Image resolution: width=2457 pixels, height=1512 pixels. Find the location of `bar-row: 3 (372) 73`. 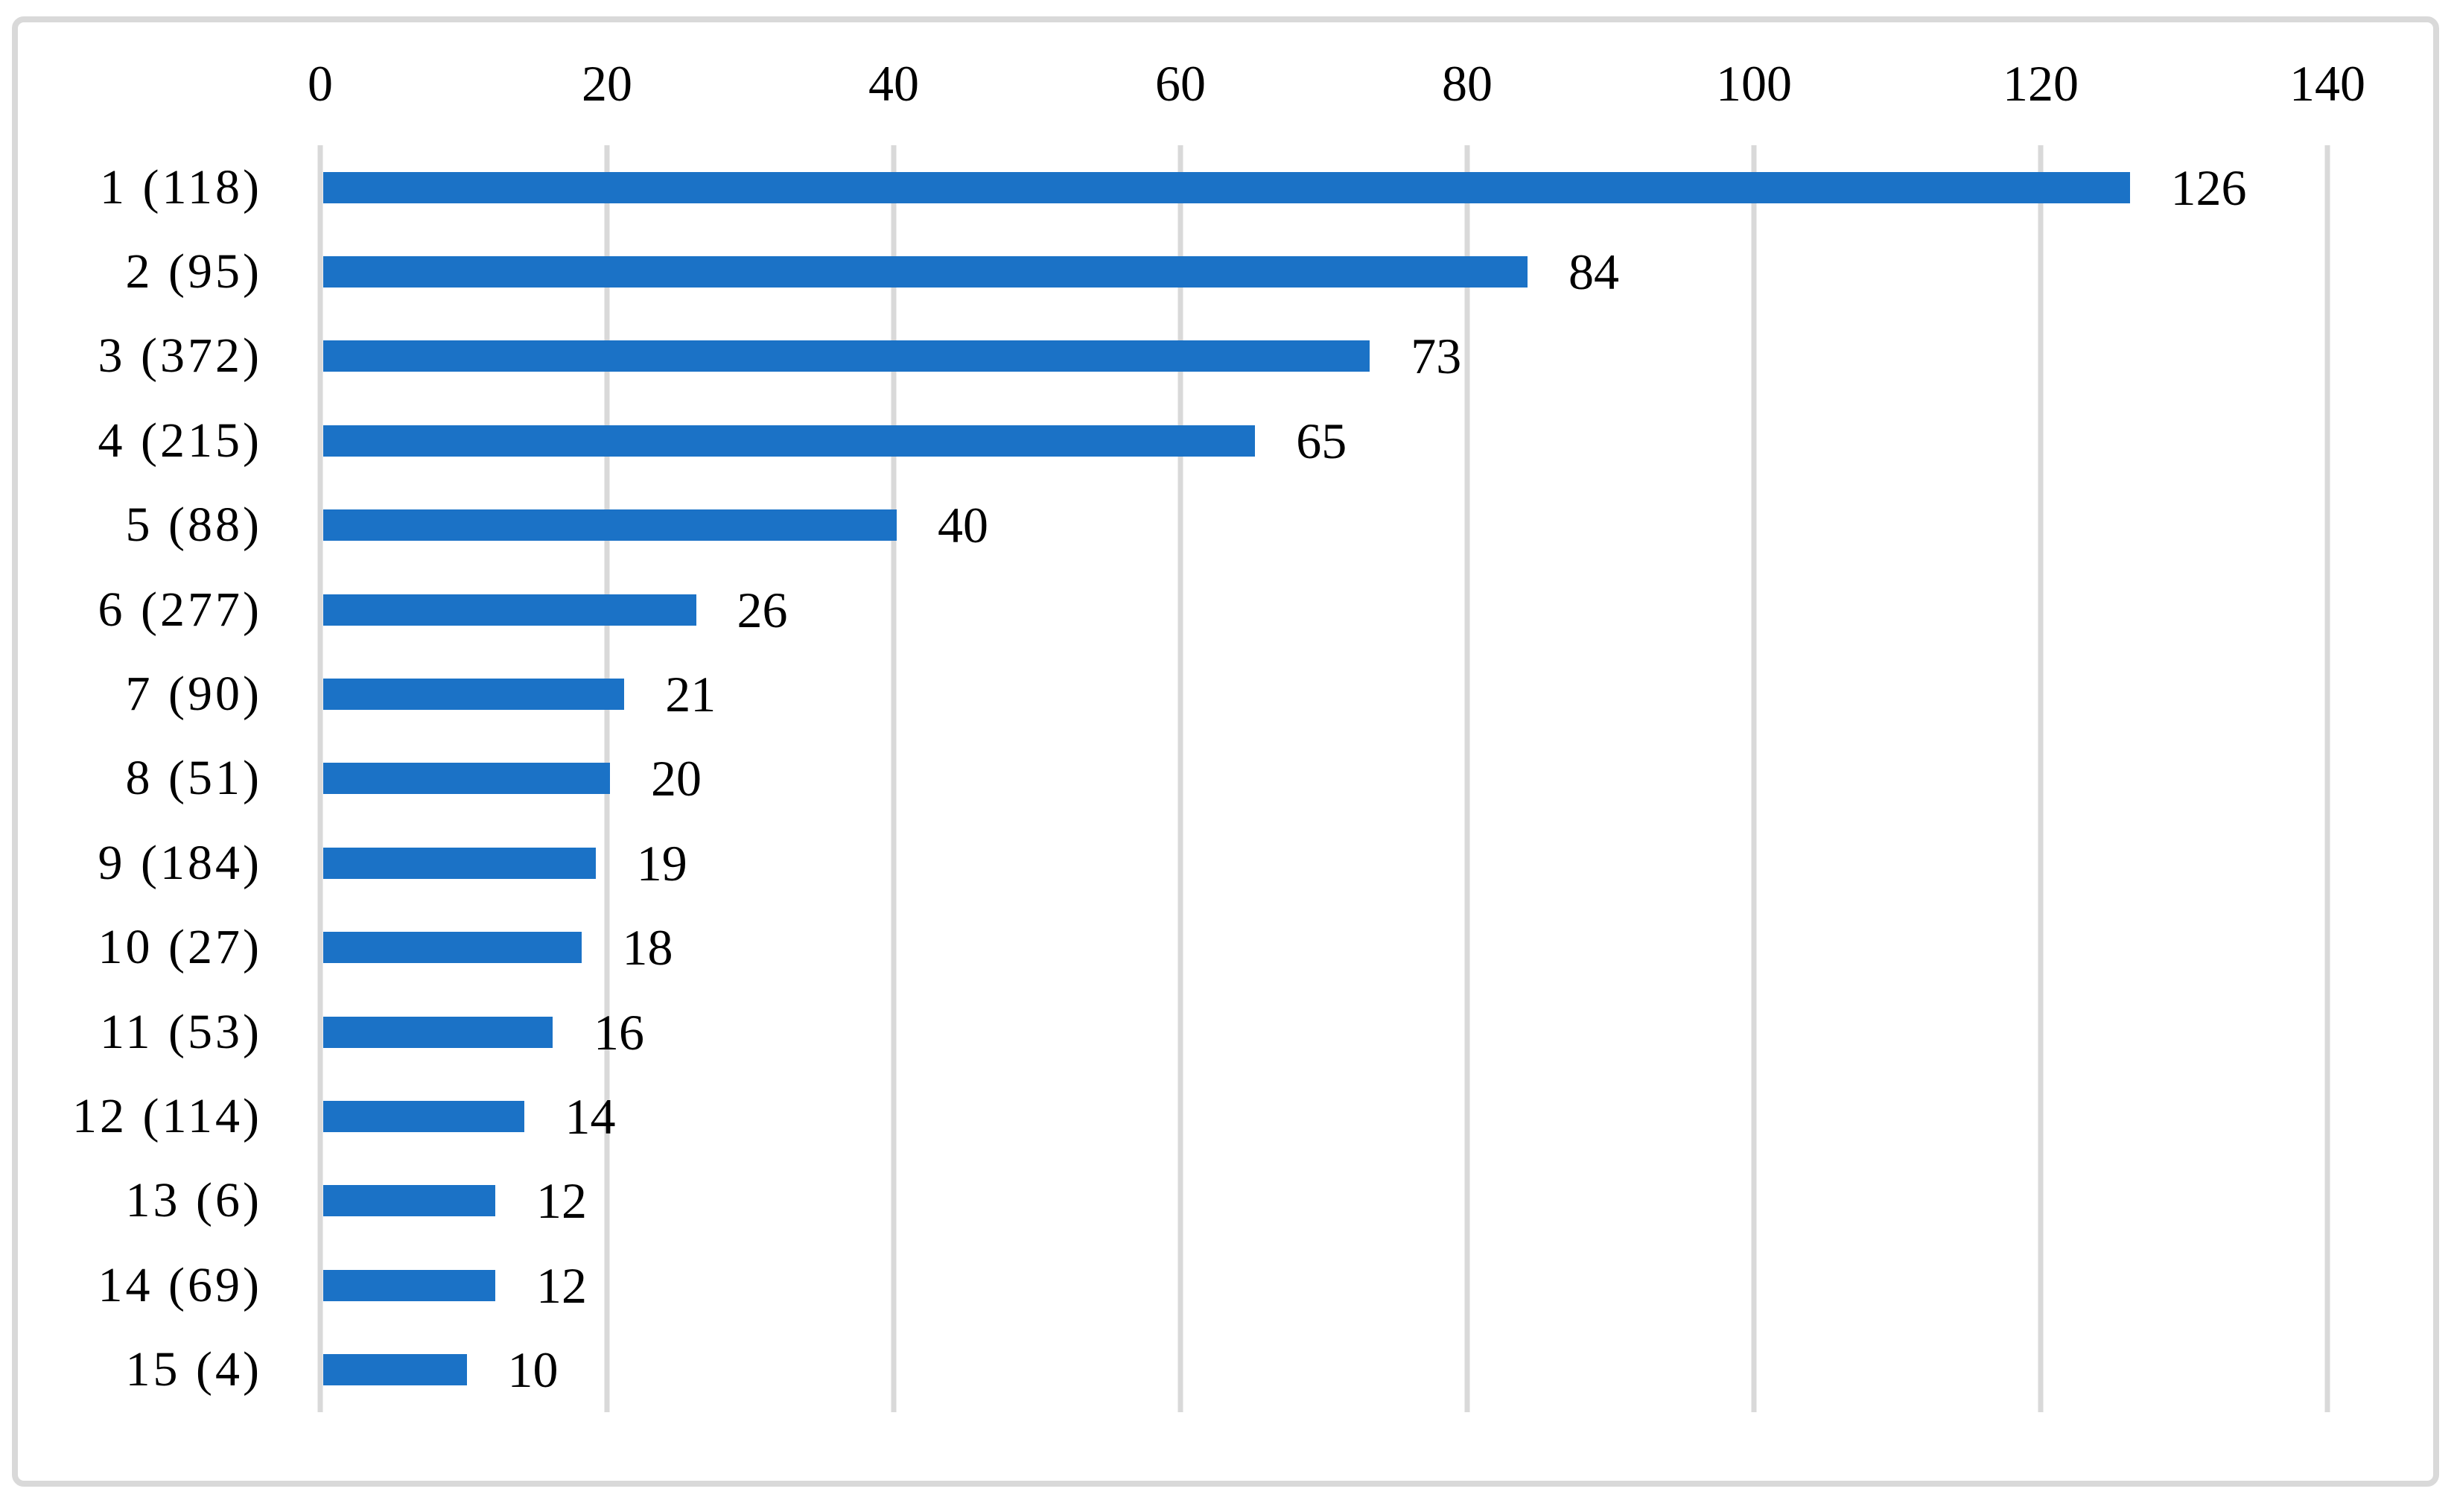

bar-row: 3 (372) 73 is located at coordinates (1228, 356).